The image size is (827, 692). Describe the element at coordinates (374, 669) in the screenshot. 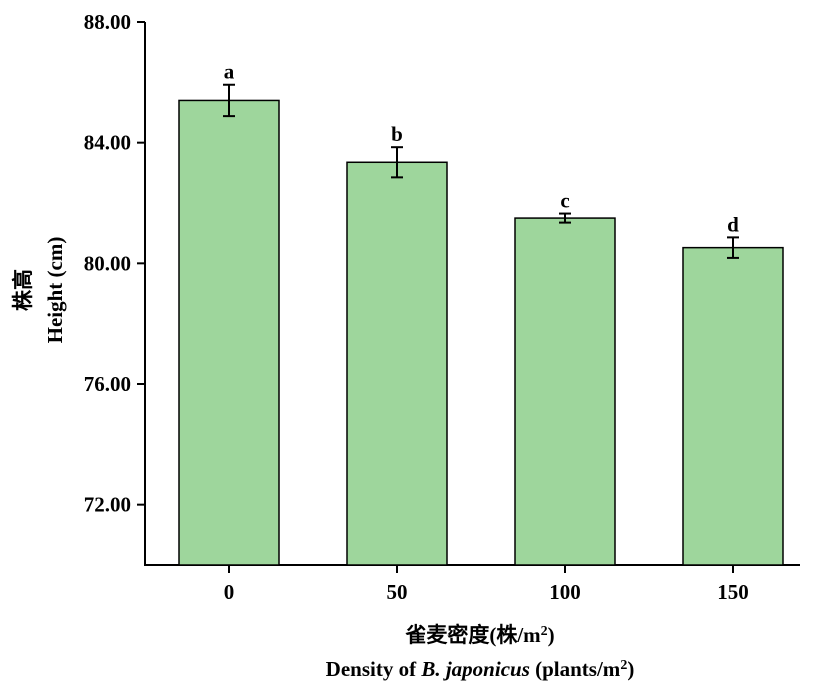

I see `x-axis-label-part: Density of` at that location.